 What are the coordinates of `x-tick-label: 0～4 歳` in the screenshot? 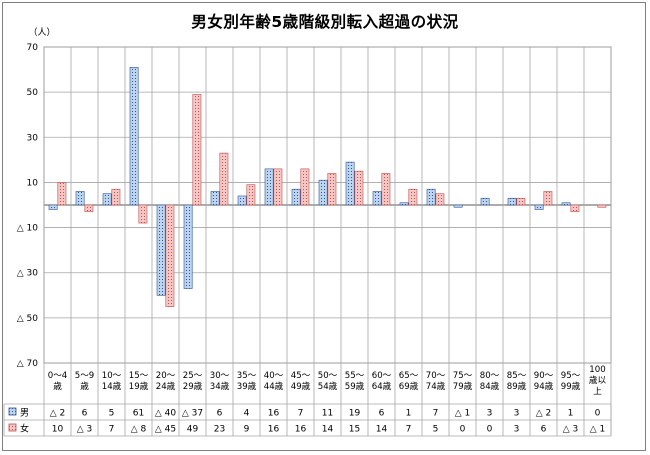 It's located at (58, 381).